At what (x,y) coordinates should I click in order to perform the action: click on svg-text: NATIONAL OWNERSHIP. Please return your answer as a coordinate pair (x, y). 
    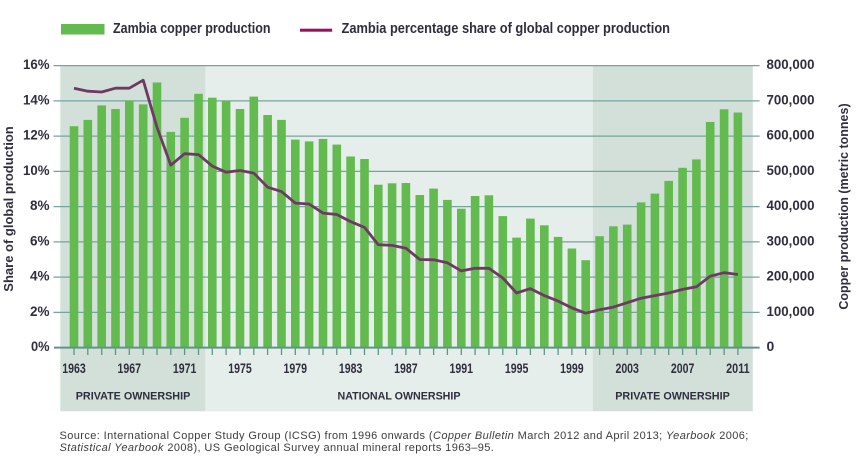
    Looking at the image, I should click on (399, 396).